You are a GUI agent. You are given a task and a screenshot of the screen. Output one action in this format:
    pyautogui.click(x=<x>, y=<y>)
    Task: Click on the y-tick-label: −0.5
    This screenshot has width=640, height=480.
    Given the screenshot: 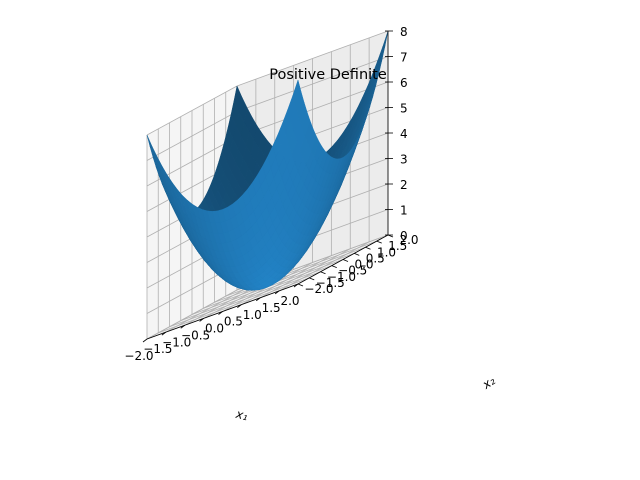 What is the action you would take?
    pyautogui.click(x=352, y=271)
    